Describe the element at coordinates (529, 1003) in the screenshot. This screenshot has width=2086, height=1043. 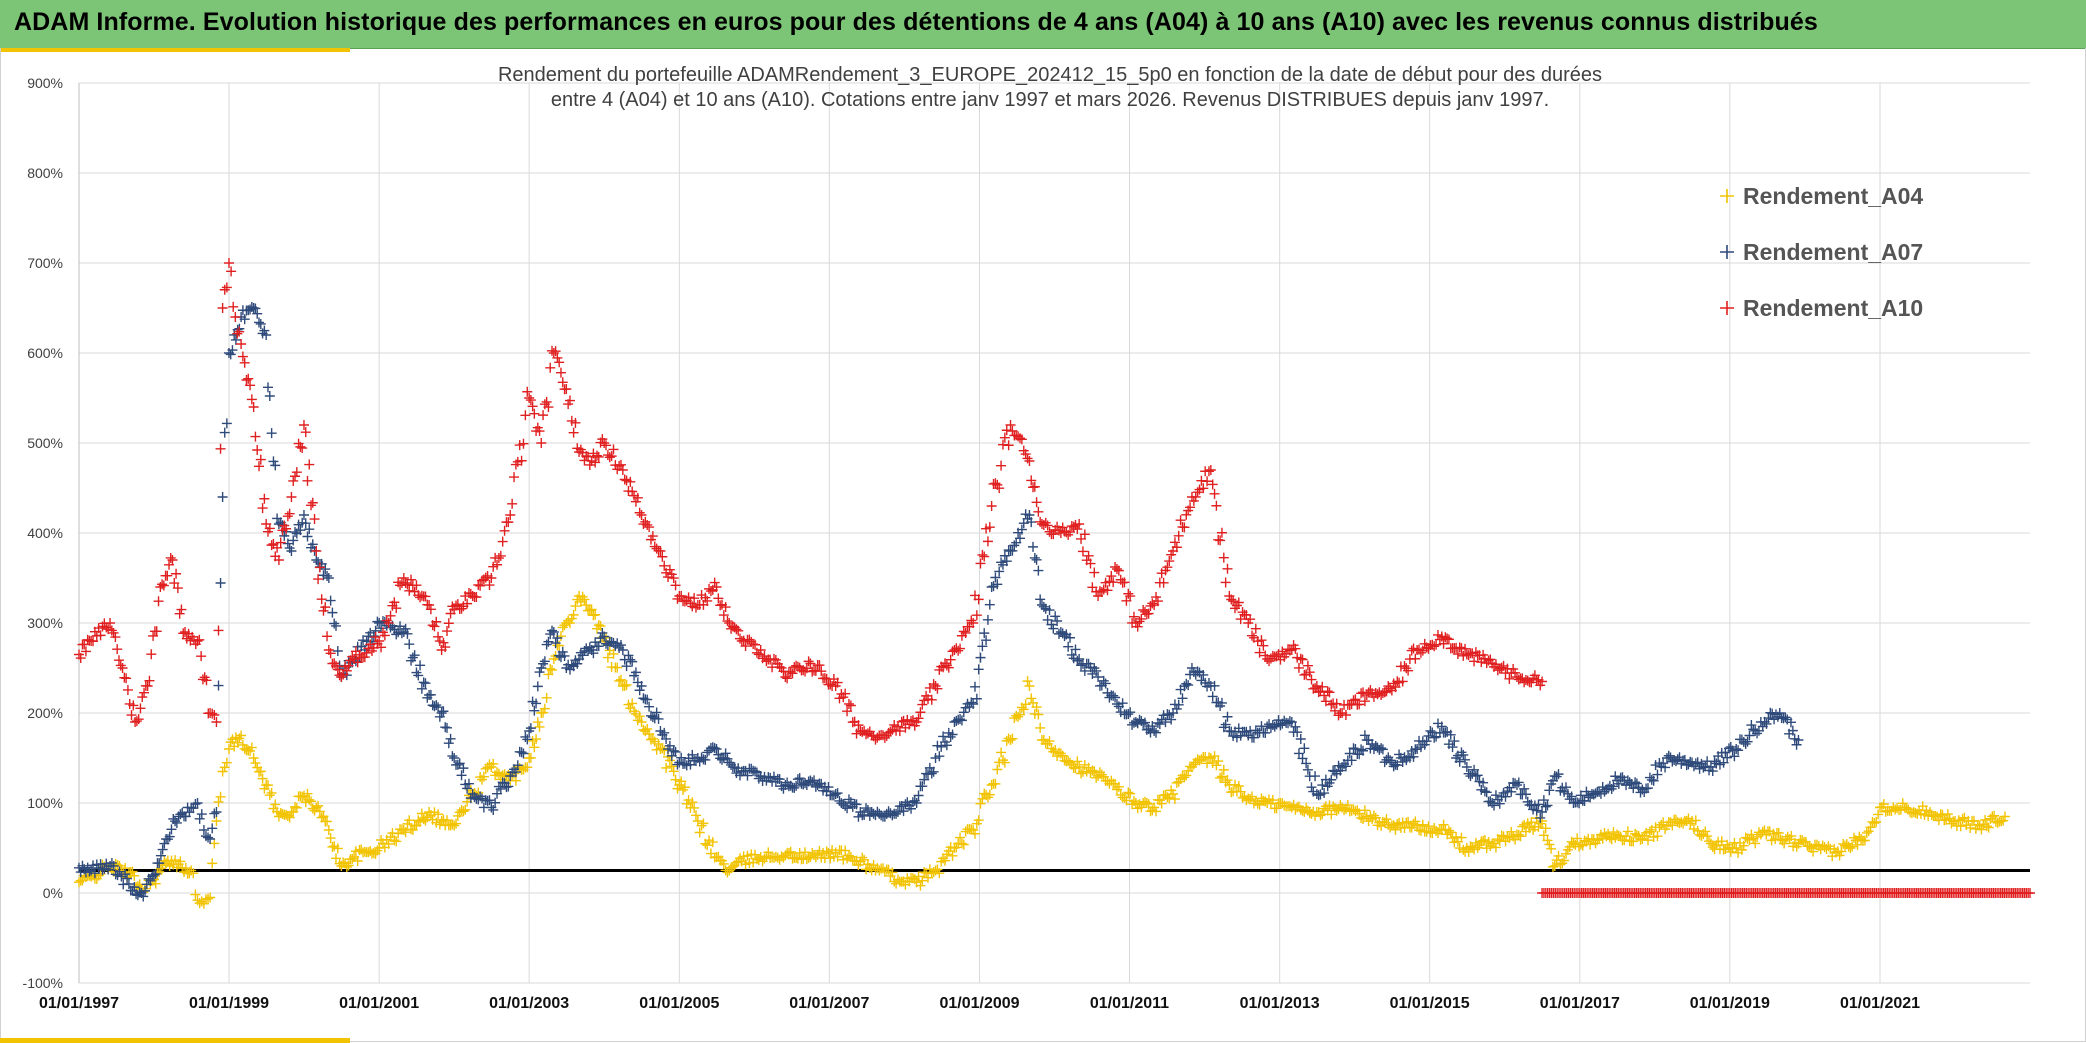
I see `x-tick-label: 01/01/2003` at that location.